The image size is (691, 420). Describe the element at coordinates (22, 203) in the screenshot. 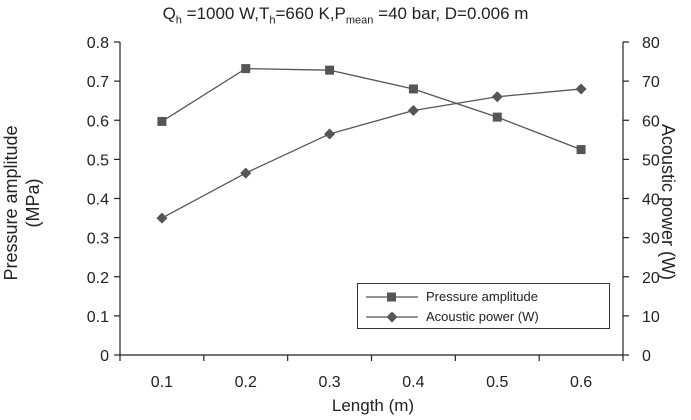

I see `y-axis-left-label: Pressure amplitude (MPa)` at that location.